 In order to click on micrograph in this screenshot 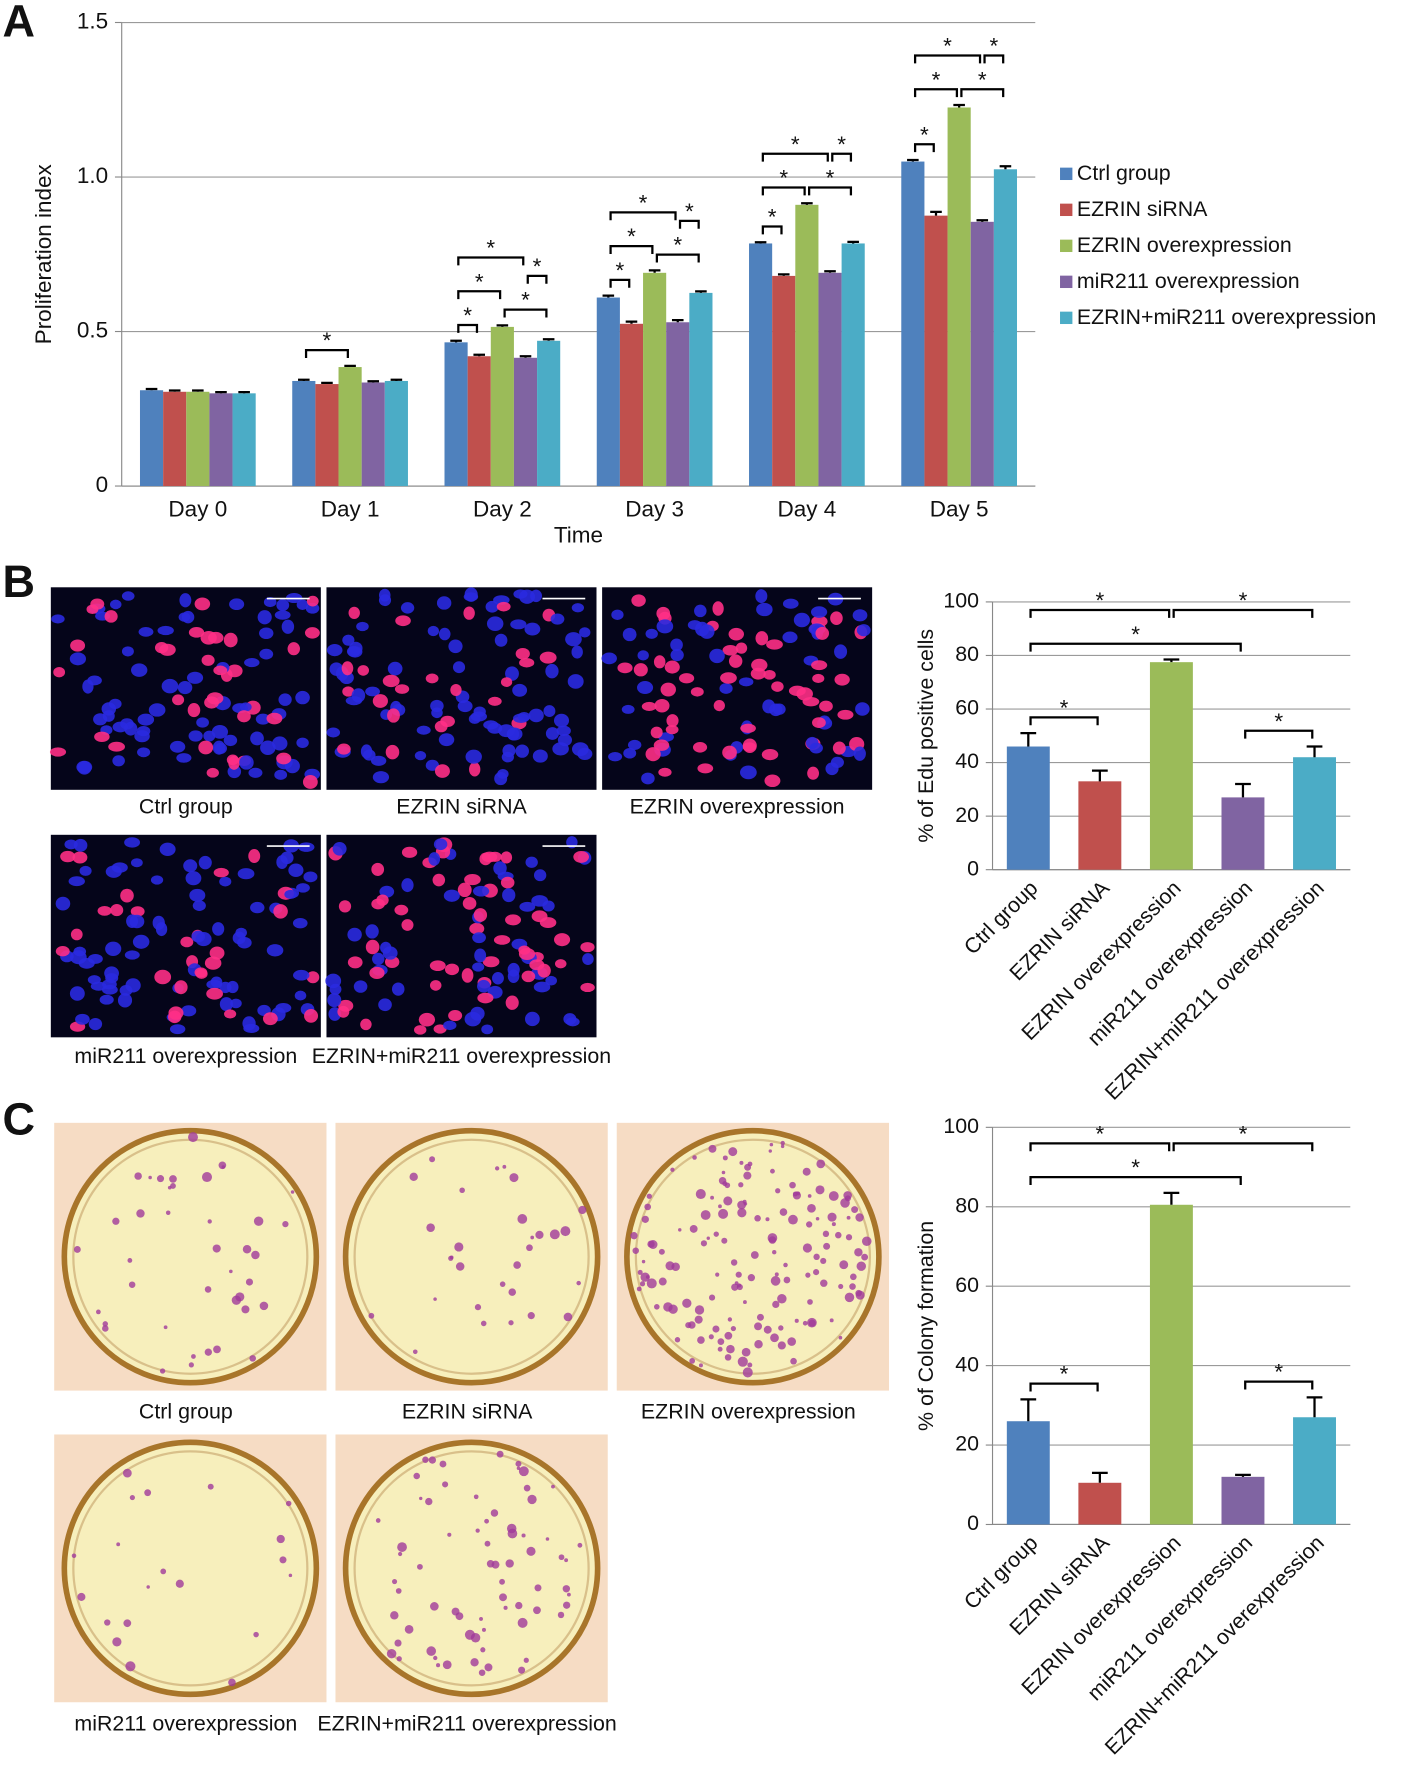, I will do `click(185, 688)`.